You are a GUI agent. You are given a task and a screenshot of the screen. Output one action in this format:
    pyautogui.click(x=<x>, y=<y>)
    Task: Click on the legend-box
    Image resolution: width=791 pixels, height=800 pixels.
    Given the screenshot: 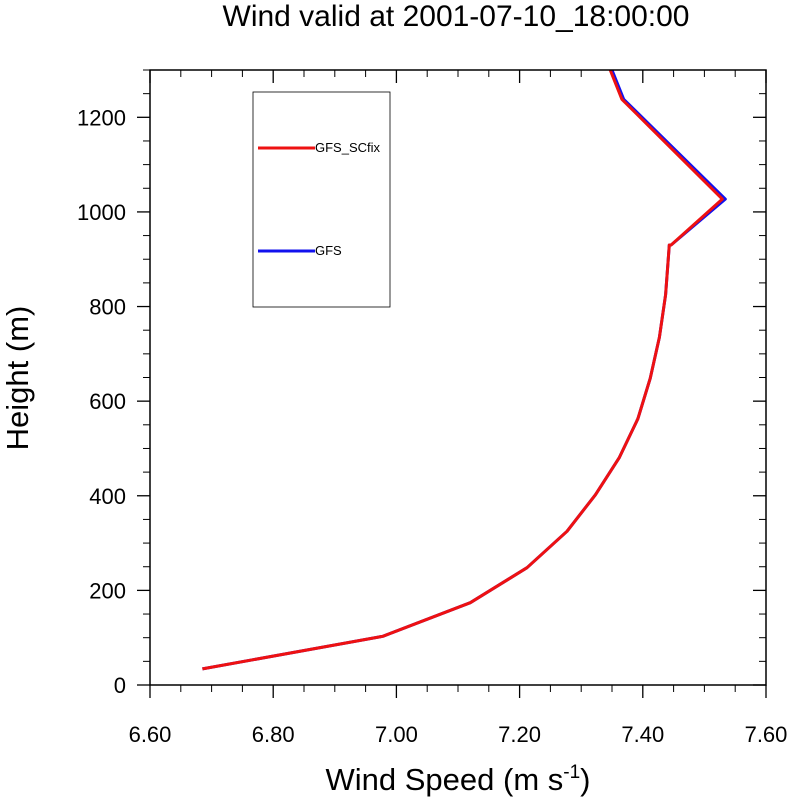 What is the action you would take?
    pyautogui.click(x=321, y=199)
    